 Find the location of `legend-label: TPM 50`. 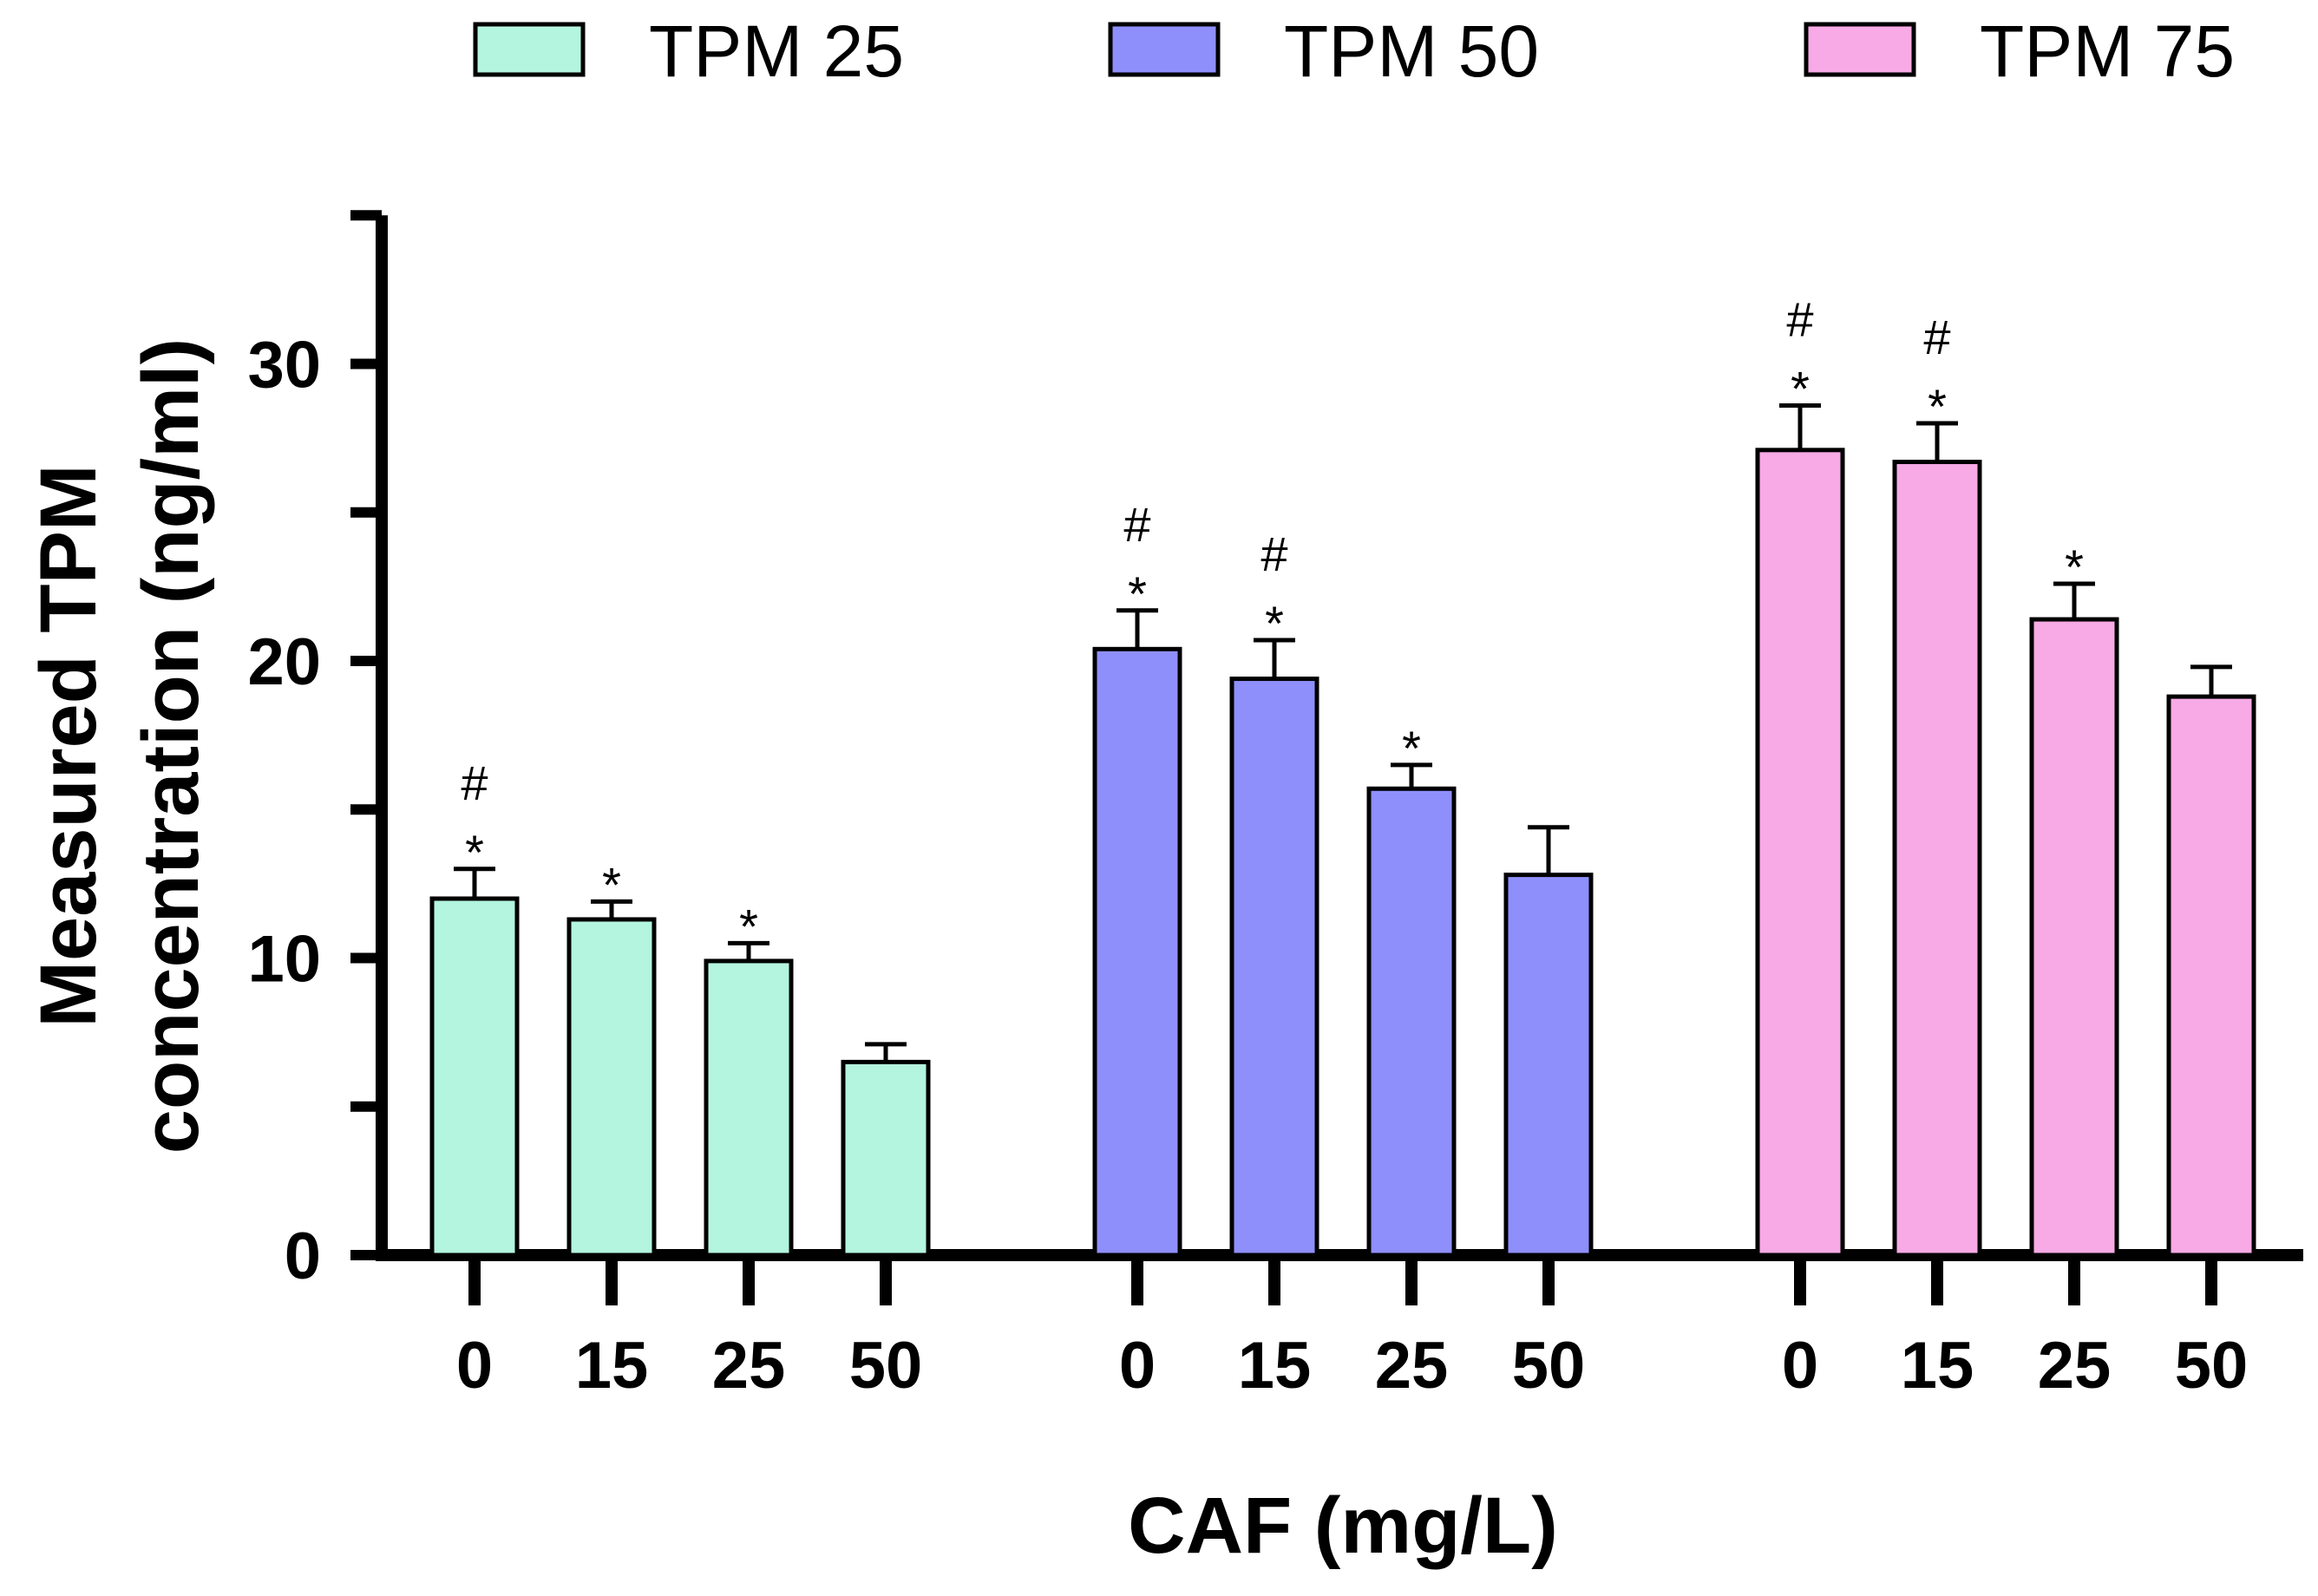

legend-label: TPM 50 is located at coordinates (1411, 51).